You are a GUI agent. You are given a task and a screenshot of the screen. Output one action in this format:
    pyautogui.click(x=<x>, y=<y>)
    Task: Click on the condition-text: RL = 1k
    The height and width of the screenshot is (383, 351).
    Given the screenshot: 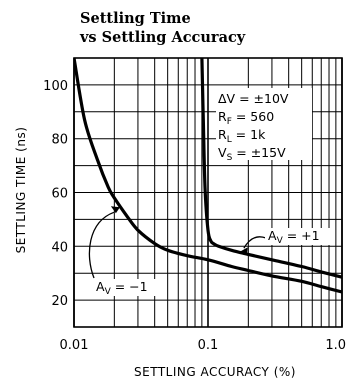 What is the action you would take?
    pyautogui.click(x=242, y=136)
    